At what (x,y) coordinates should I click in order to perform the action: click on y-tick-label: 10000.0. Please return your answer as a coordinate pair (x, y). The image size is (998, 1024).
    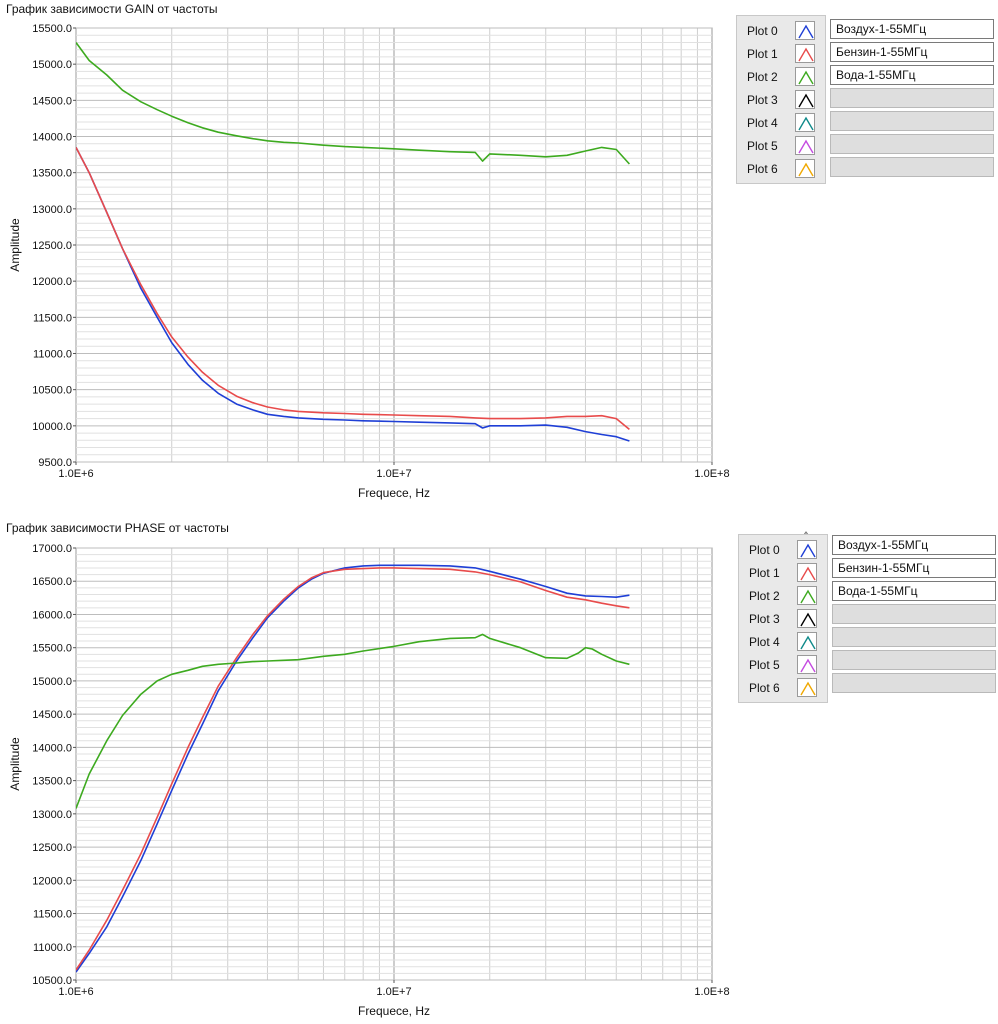
    Looking at the image, I should click on (52, 427).